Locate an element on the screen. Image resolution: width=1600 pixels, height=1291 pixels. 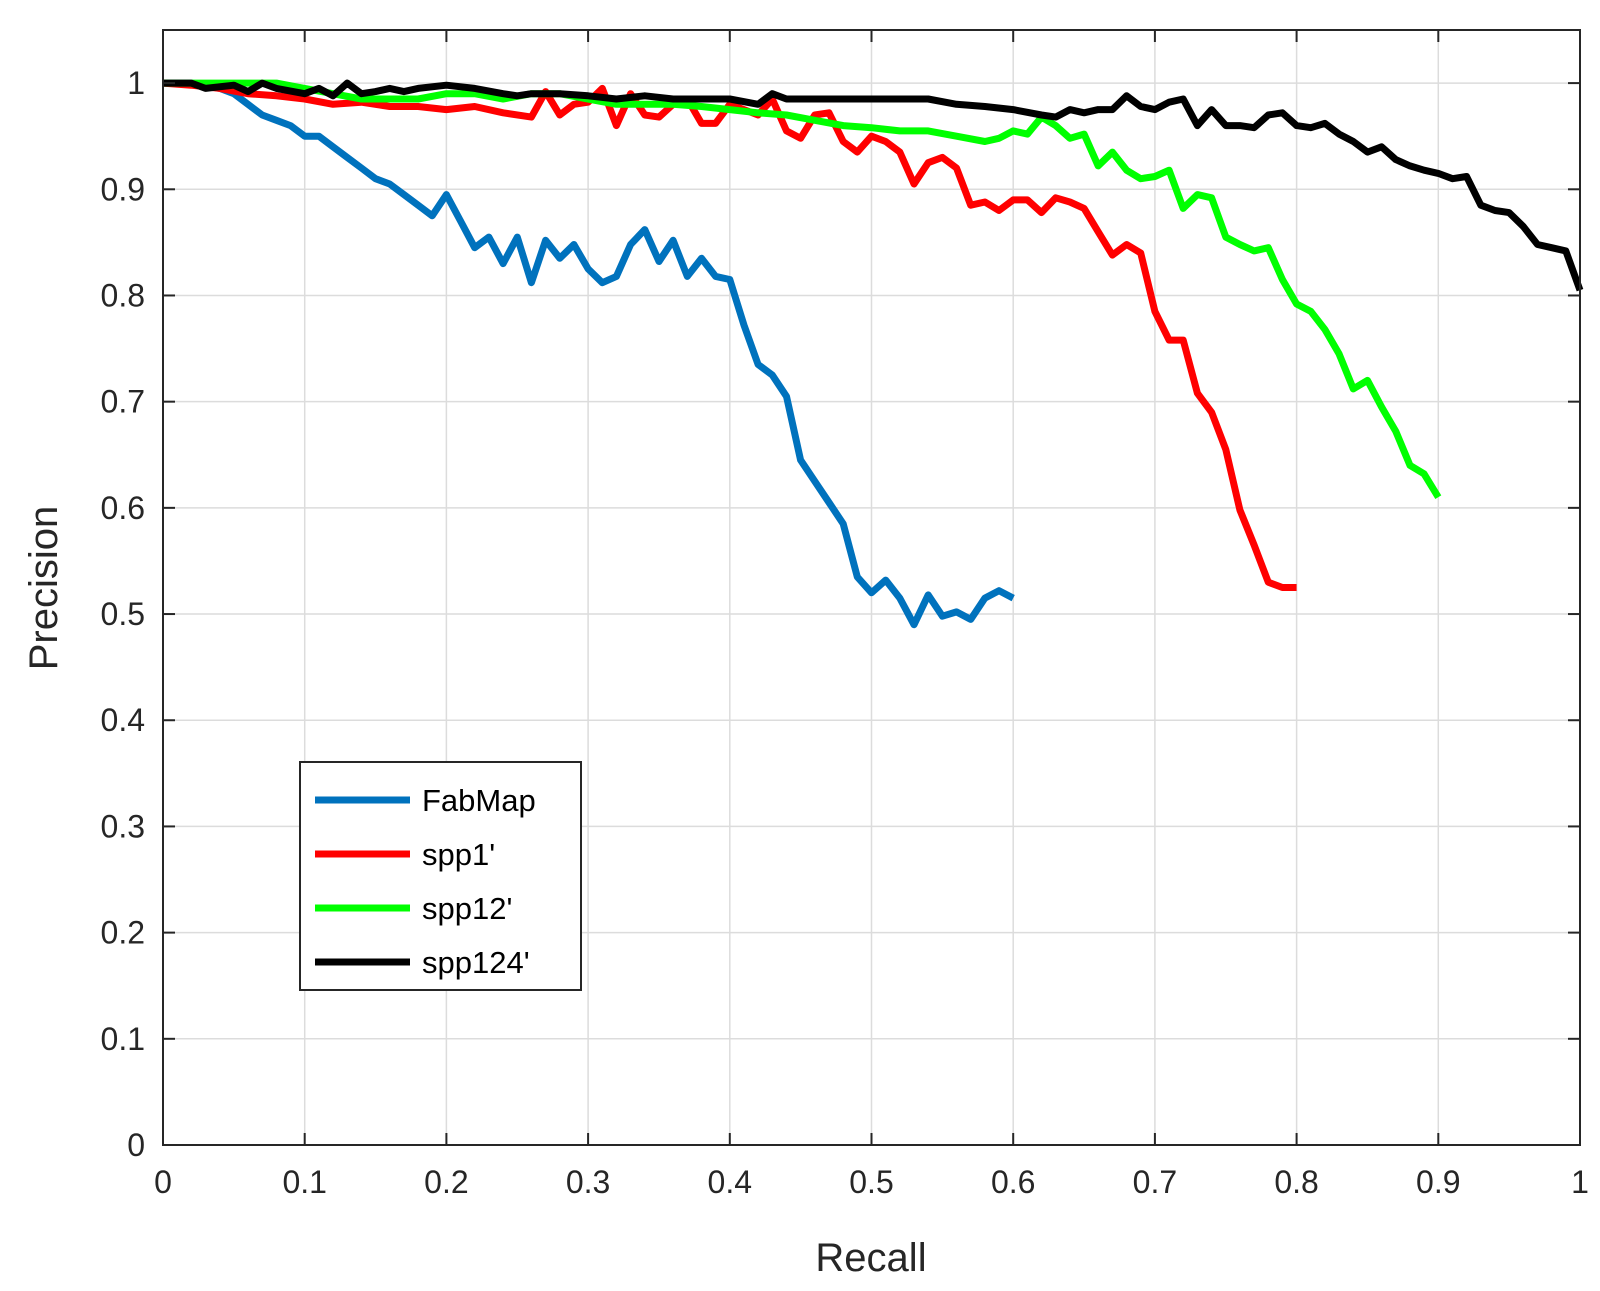
y-tick-label: 1 is located at coordinates (136, 83).